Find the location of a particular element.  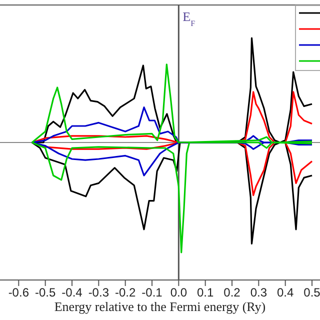

x-tick-label: 0.5 is located at coordinates (312, 293).